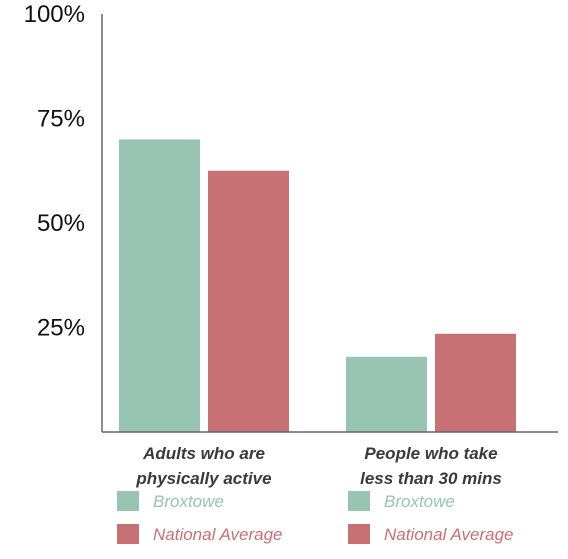 The height and width of the screenshot is (559, 568). What do you see at coordinates (61, 119) in the screenshot?
I see `y-tick-label-75: 75%` at bounding box center [61, 119].